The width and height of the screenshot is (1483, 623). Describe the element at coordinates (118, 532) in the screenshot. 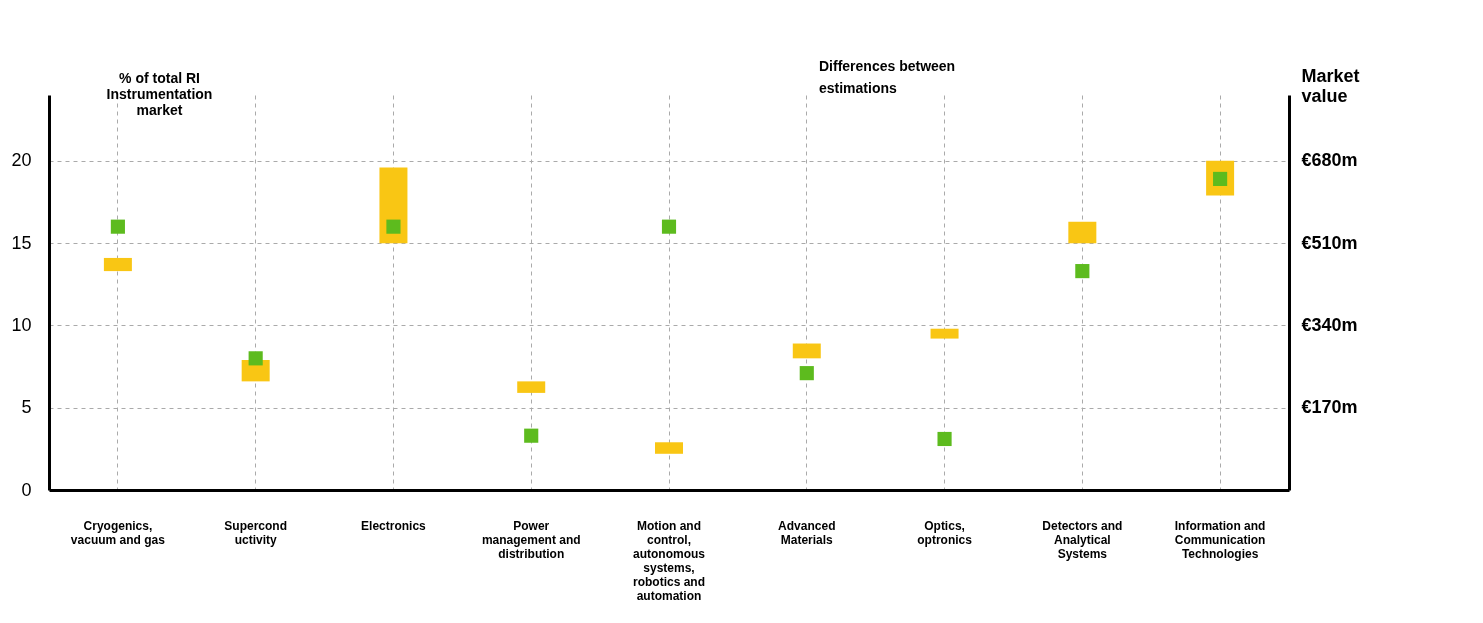

I see `x-tick-label: Cryogenics, vacuum and gas` at that location.